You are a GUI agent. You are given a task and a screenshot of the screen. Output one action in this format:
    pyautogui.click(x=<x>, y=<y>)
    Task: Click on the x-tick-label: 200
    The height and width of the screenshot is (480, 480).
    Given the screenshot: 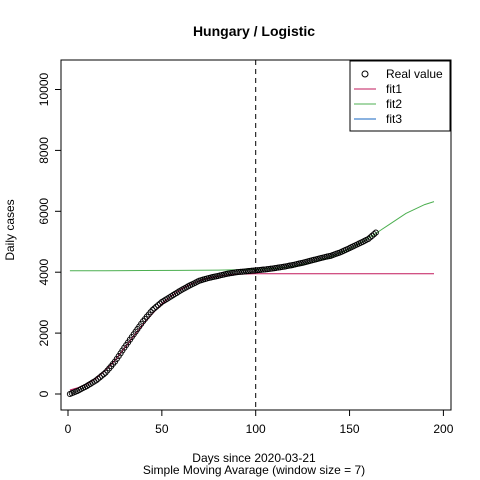 What is the action you would take?
    pyautogui.click(x=443, y=429)
    